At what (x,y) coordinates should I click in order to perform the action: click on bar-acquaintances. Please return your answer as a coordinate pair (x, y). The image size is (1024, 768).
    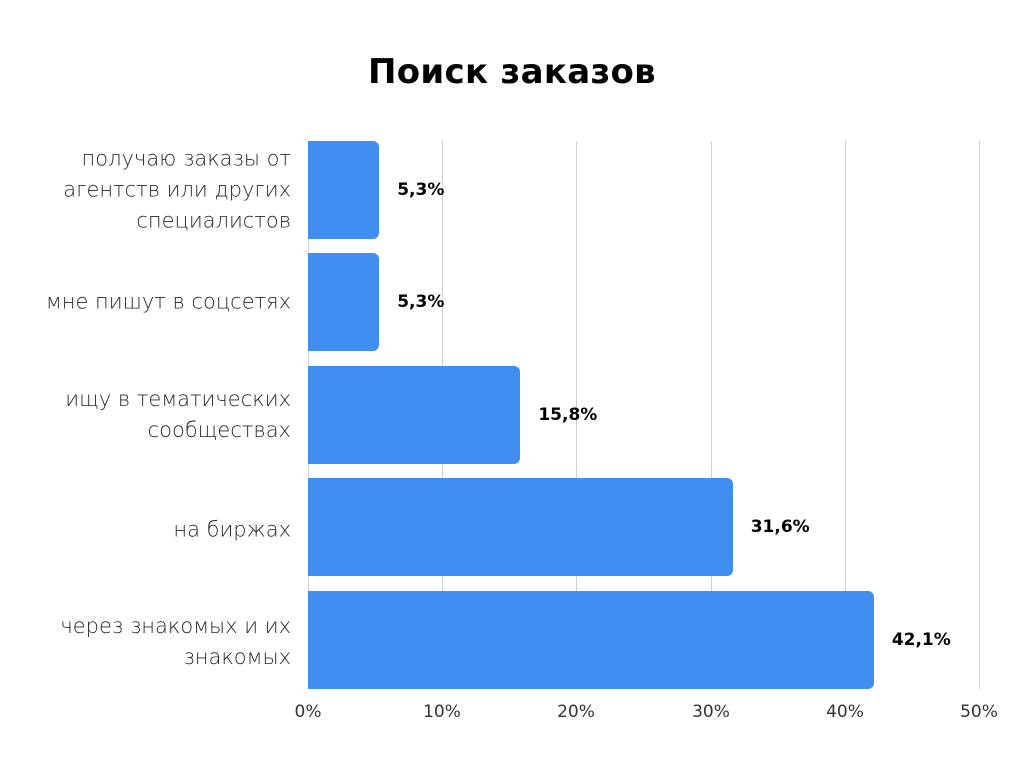
    Looking at the image, I should click on (591, 640).